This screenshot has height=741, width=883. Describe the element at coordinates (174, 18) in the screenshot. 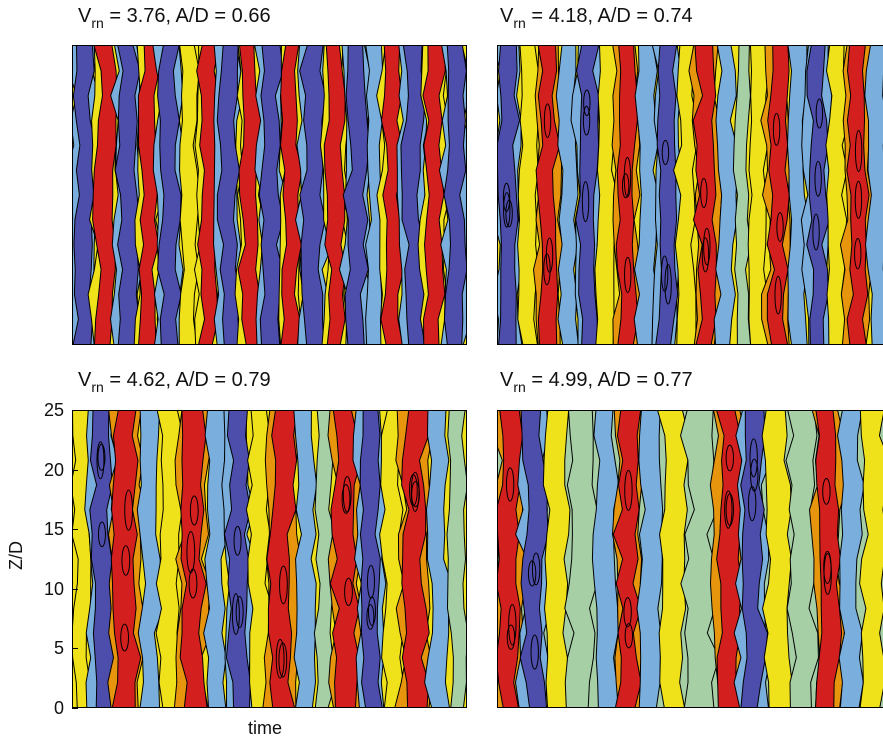

I see `panel-title-1: Vrn = 3.76, A/D = 0.66` at that location.